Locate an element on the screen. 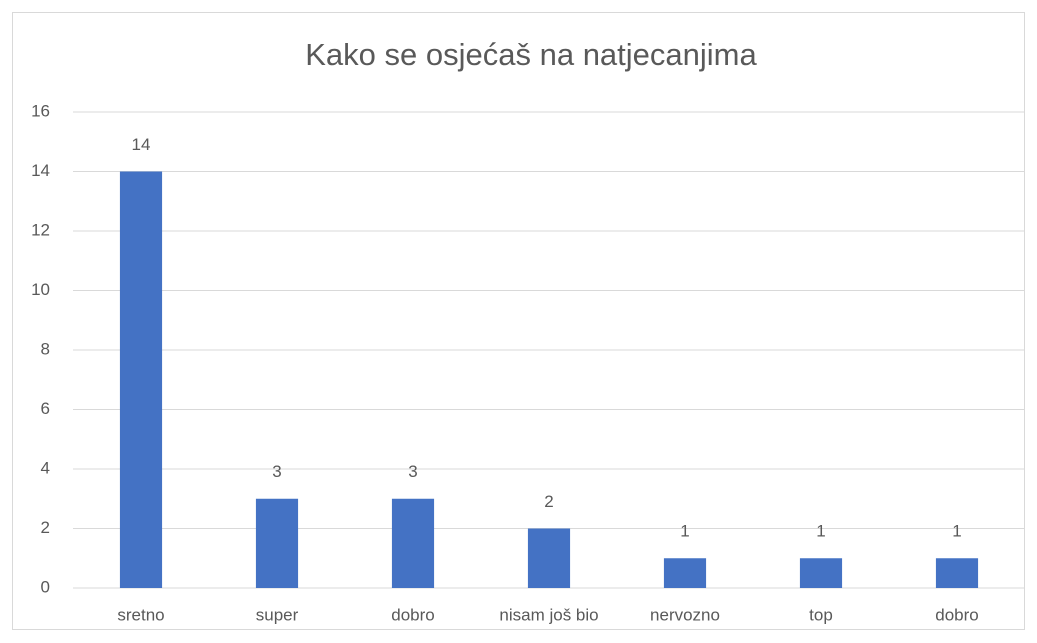 This screenshot has width=1037, height=643. x-tick-label: sretno is located at coordinates (140, 614).